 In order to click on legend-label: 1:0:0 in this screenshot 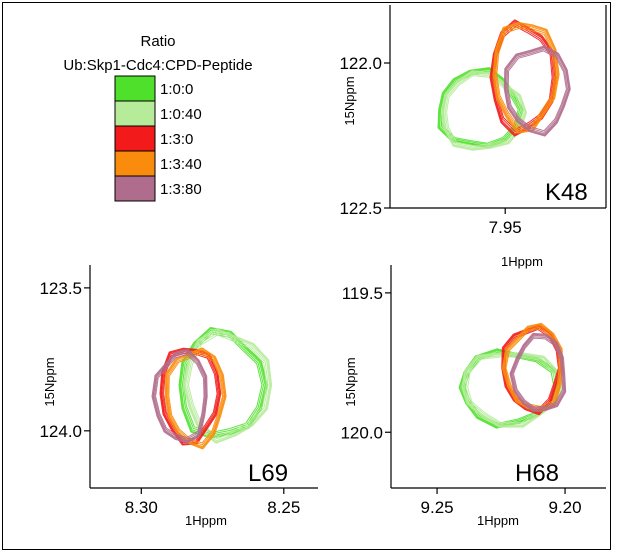, I will do `click(176, 89)`.